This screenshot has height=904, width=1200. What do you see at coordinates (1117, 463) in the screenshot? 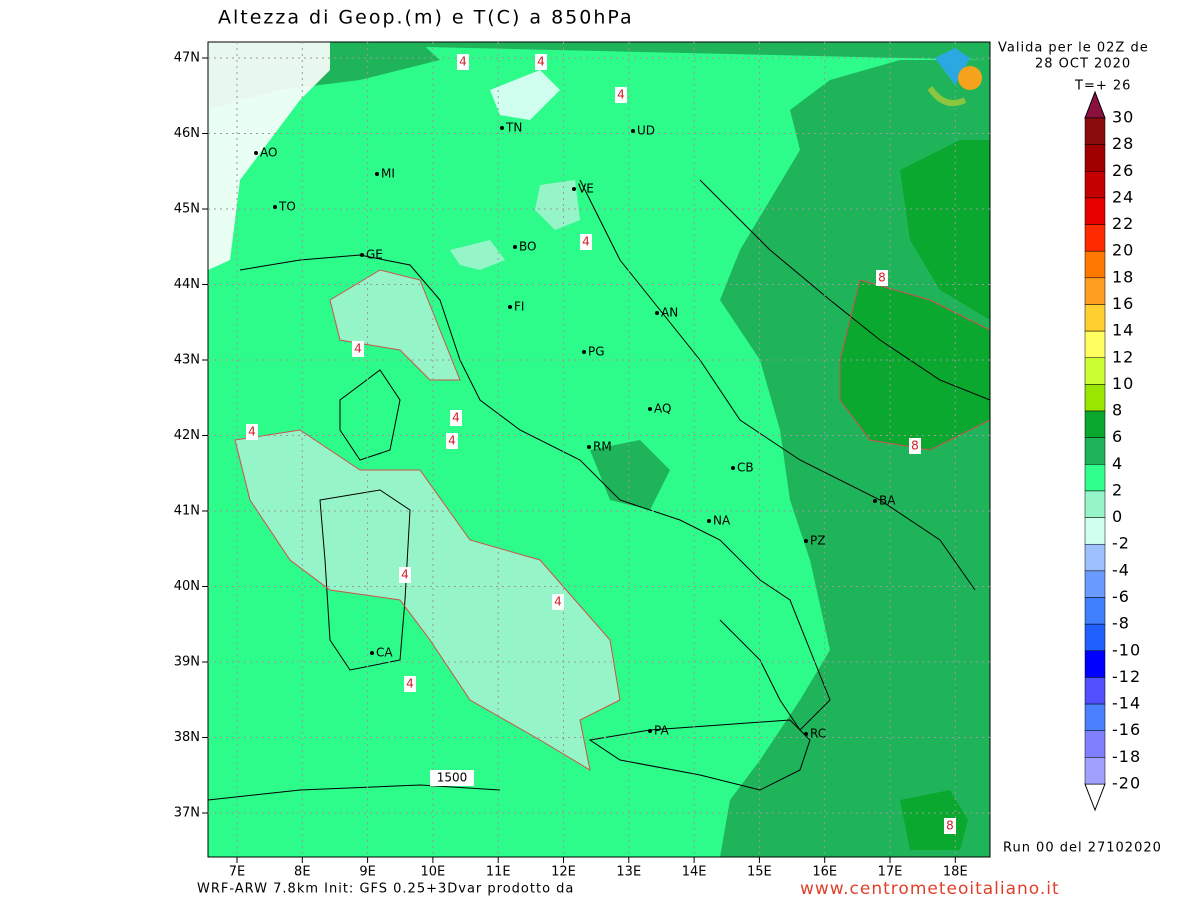
I see `legend-label: 4` at bounding box center [1117, 463].